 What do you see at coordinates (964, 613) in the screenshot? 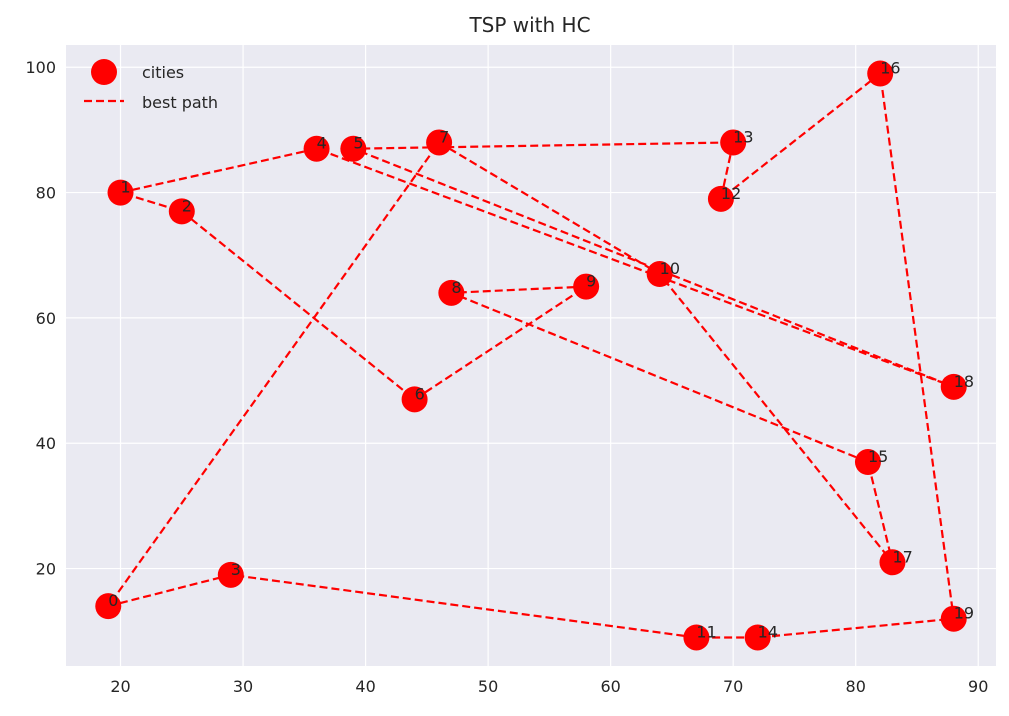
I see `city-label: 19` at bounding box center [964, 613].